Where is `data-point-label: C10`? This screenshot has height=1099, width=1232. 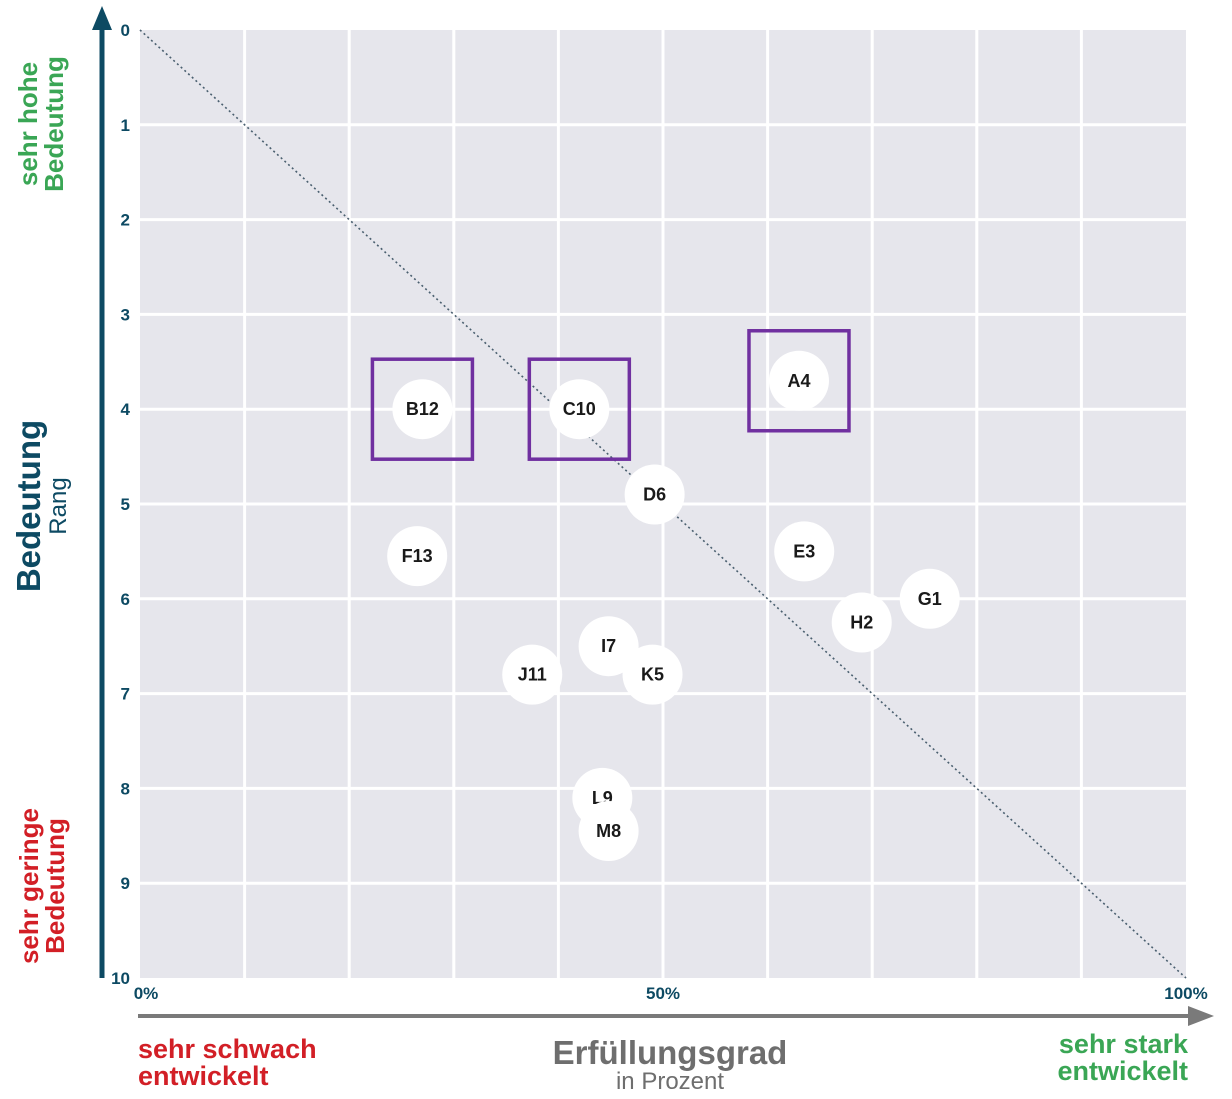
data-point-label: C10 is located at coordinates (579, 409).